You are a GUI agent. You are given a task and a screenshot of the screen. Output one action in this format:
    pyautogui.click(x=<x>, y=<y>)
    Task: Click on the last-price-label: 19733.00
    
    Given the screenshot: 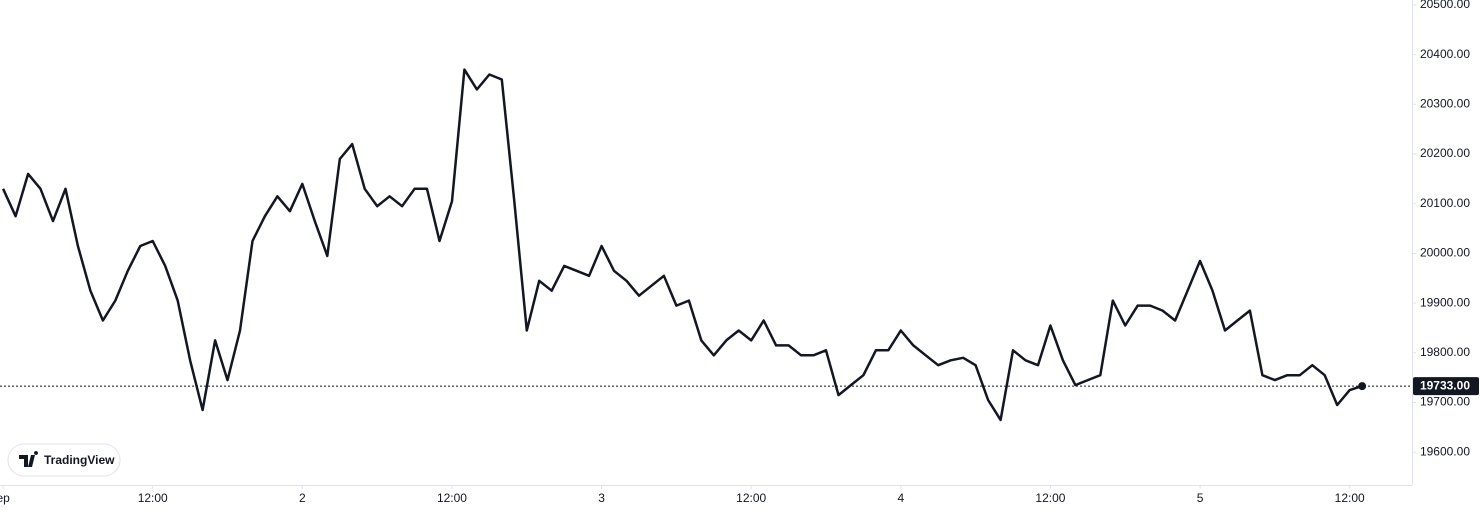 What is the action you would take?
    pyautogui.click(x=1445, y=385)
    